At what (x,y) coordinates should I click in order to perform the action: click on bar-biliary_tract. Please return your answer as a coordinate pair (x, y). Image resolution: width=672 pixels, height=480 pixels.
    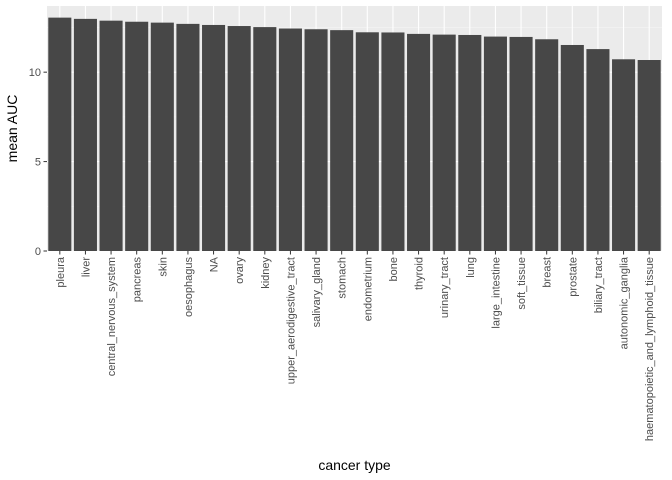
    Looking at the image, I should click on (598, 150).